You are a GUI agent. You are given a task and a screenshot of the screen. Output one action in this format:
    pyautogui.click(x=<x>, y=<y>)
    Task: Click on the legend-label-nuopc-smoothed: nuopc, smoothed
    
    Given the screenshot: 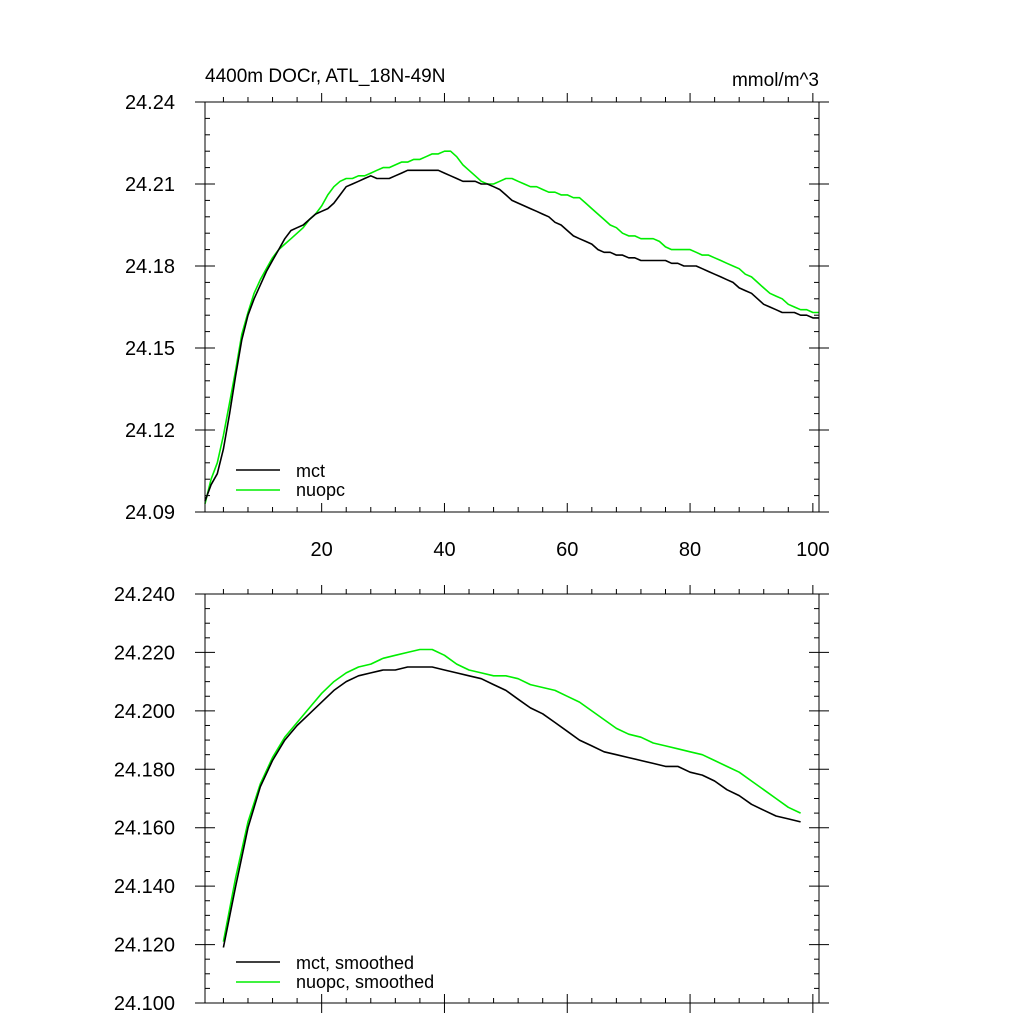 What is the action you would take?
    pyautogui.click(x=365, y=982)
    